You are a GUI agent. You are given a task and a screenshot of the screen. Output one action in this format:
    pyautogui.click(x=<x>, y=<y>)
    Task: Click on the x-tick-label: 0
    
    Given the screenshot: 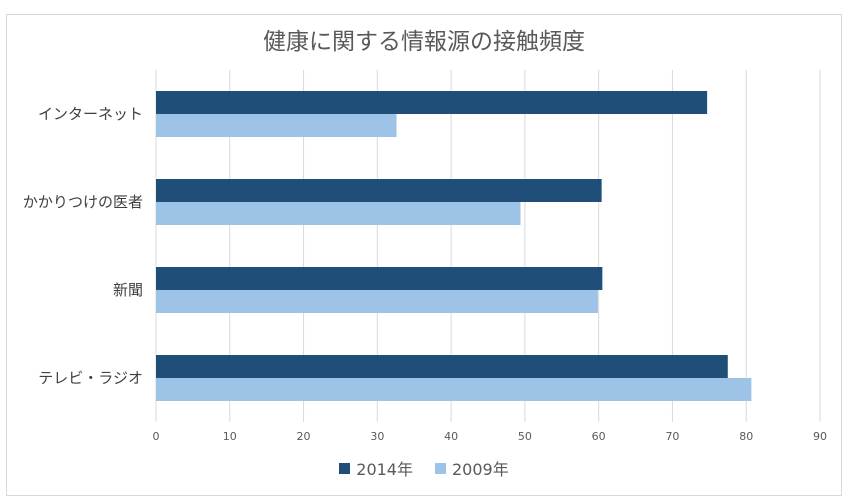 What is the action you would take?
    pyautogui.click(x=156, y=436)
    